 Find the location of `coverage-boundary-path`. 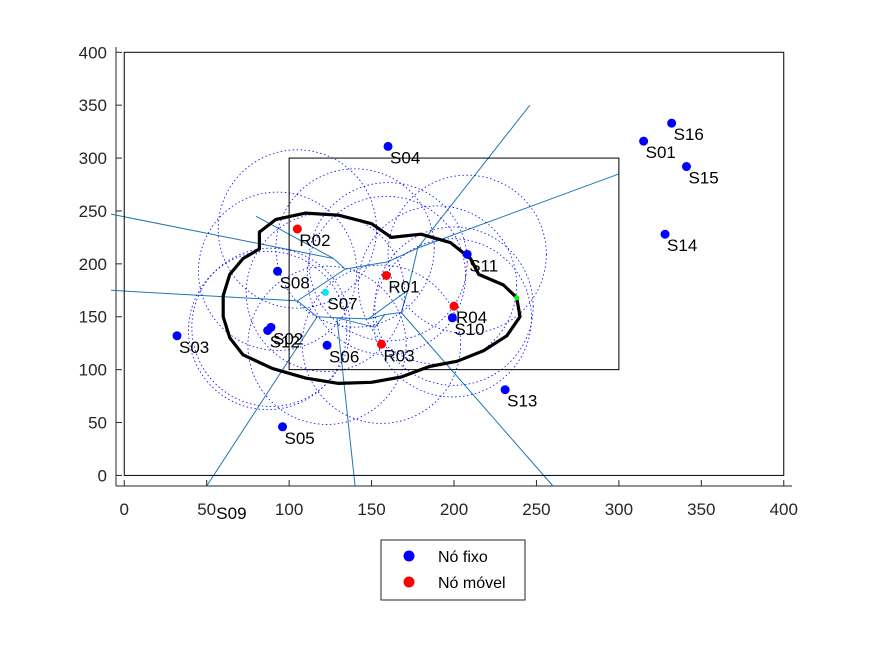

coverage-boundary-path is located at coordinates (371, 298).